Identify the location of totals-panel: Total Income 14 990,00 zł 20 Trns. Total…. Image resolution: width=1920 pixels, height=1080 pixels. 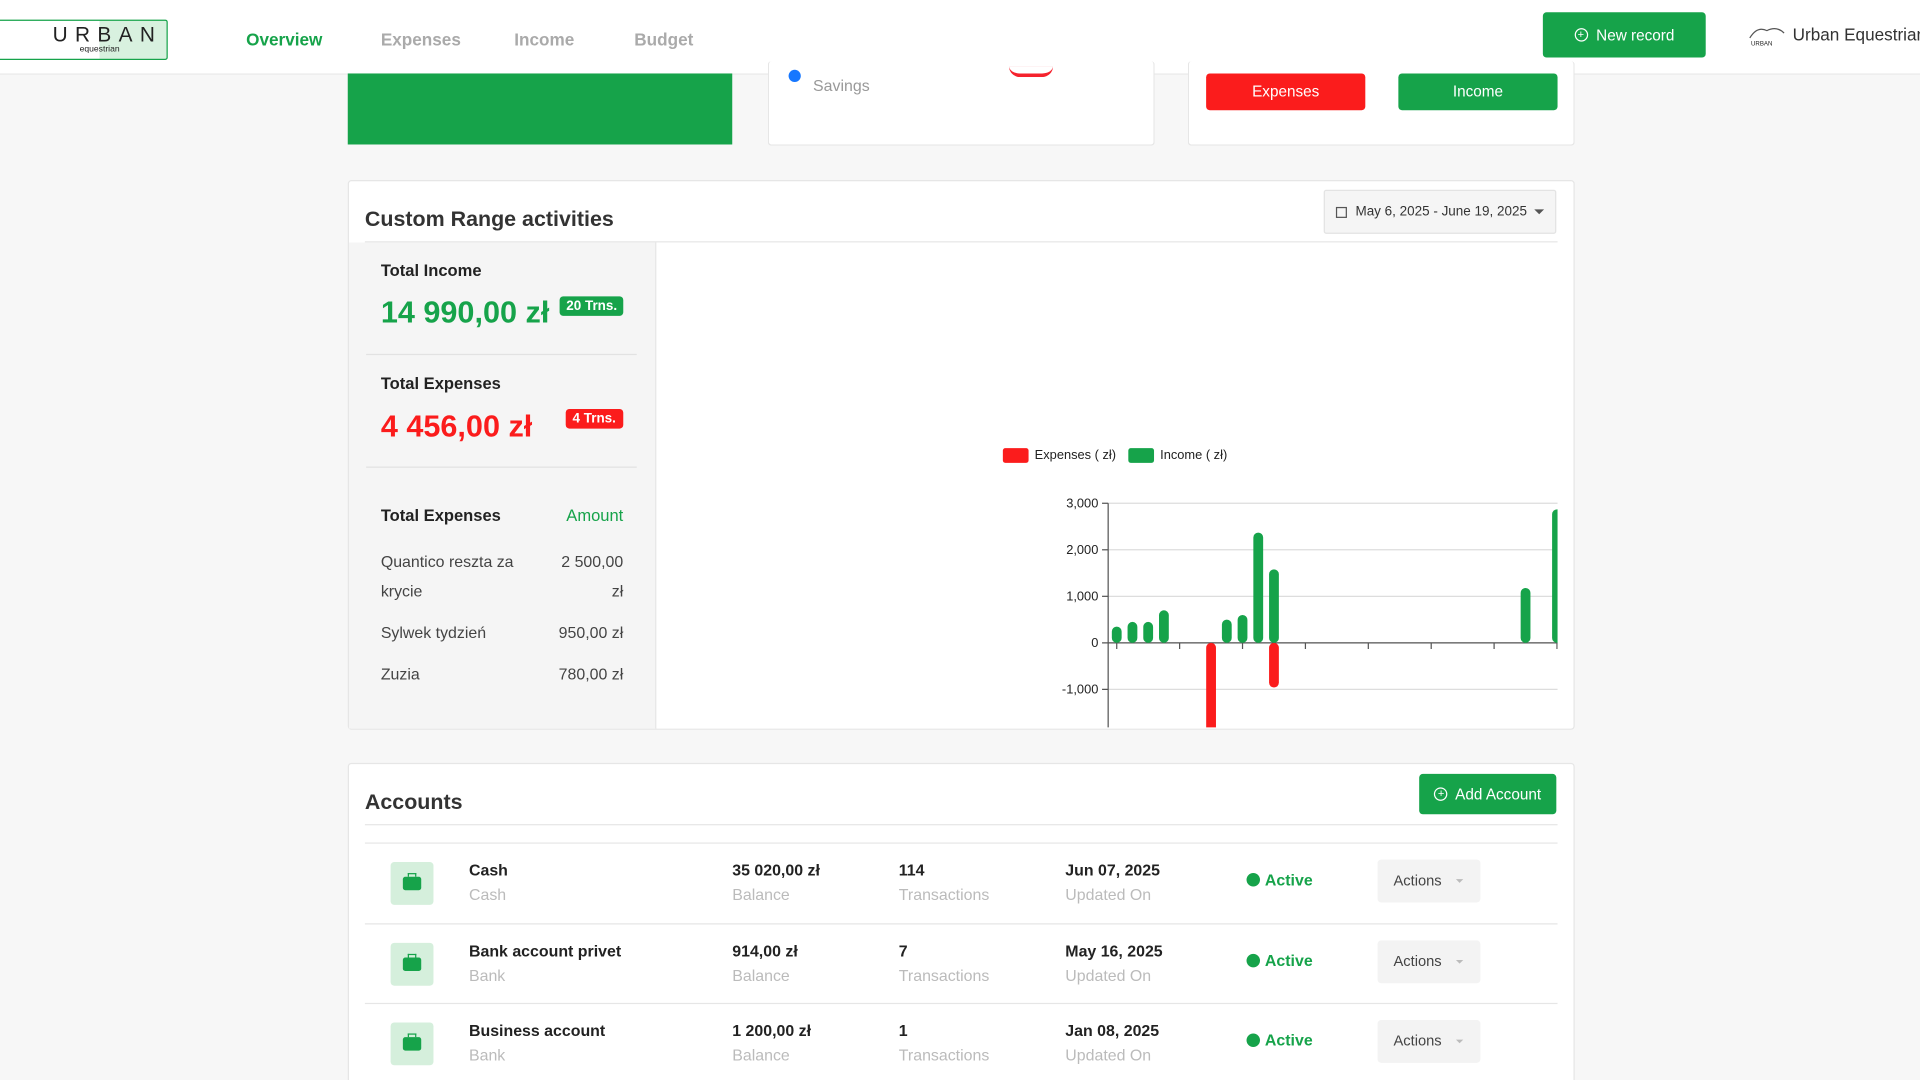
(502, 485).